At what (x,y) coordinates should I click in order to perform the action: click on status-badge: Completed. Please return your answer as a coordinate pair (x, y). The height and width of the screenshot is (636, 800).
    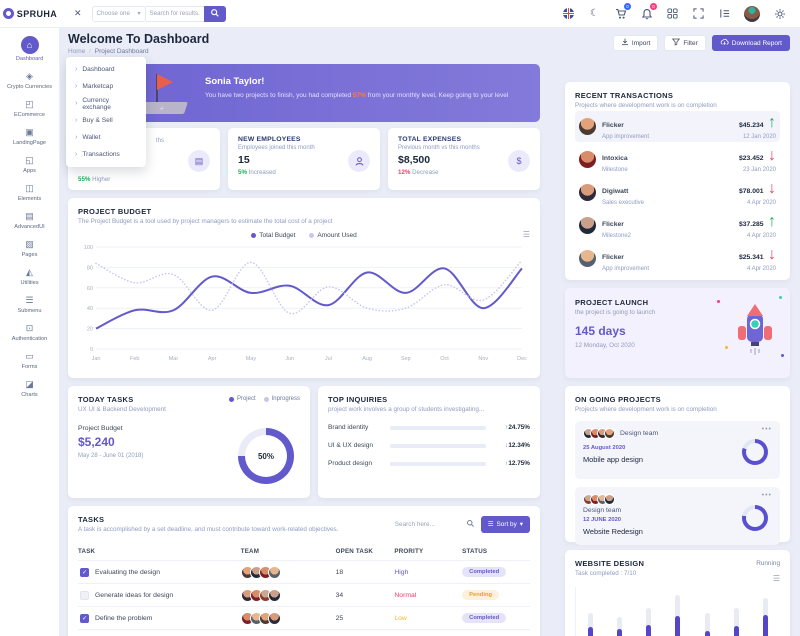
    Looking at the image, I should click on (484, 618).